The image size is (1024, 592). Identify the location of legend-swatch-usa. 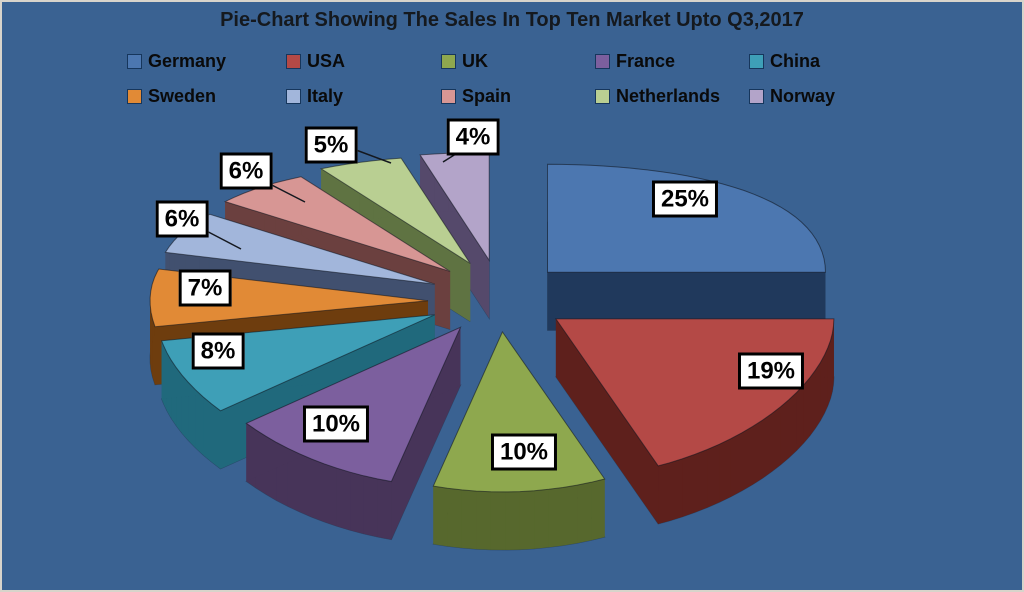
(293, 61).